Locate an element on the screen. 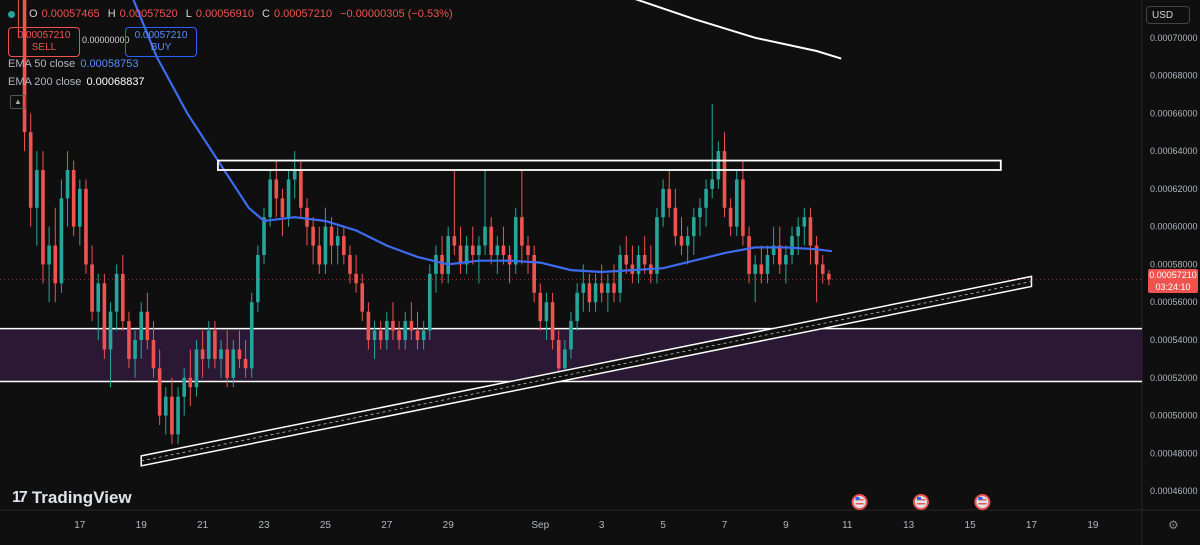  currency-selector: USD is located at coordinates (1168, 15).